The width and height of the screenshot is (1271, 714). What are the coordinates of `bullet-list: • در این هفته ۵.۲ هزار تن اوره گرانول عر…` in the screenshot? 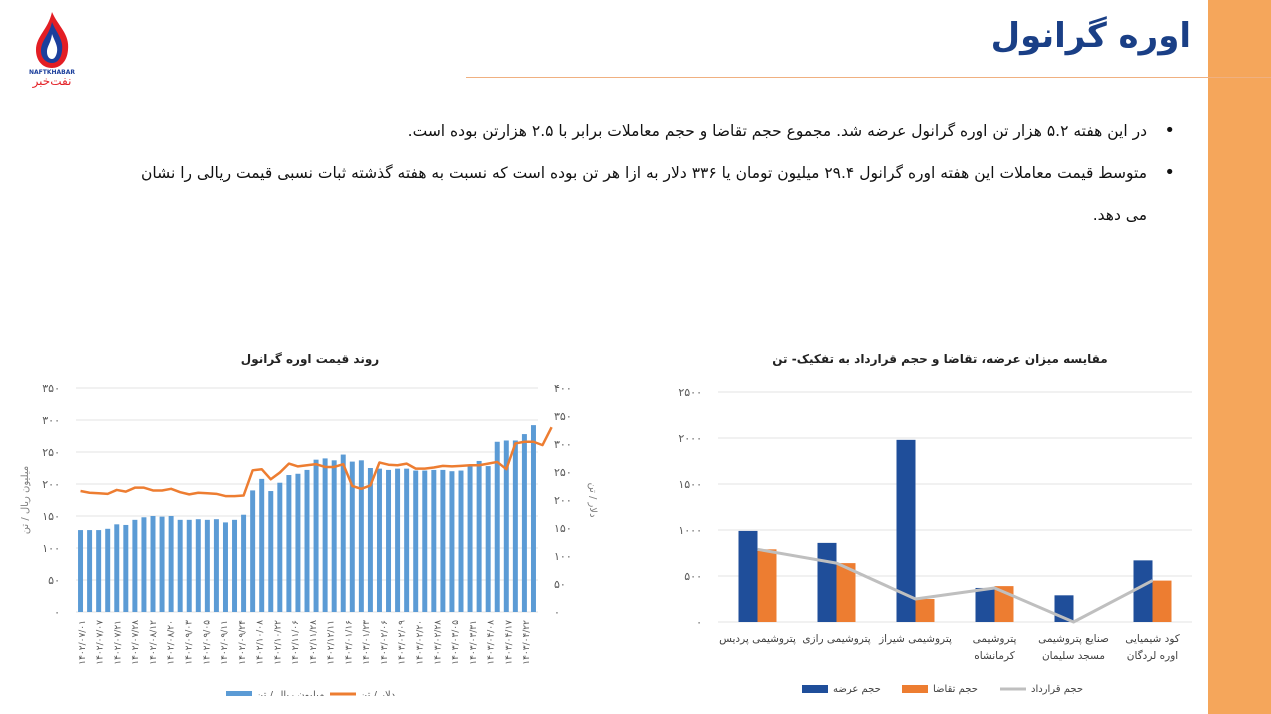 It's located at (645, 173).